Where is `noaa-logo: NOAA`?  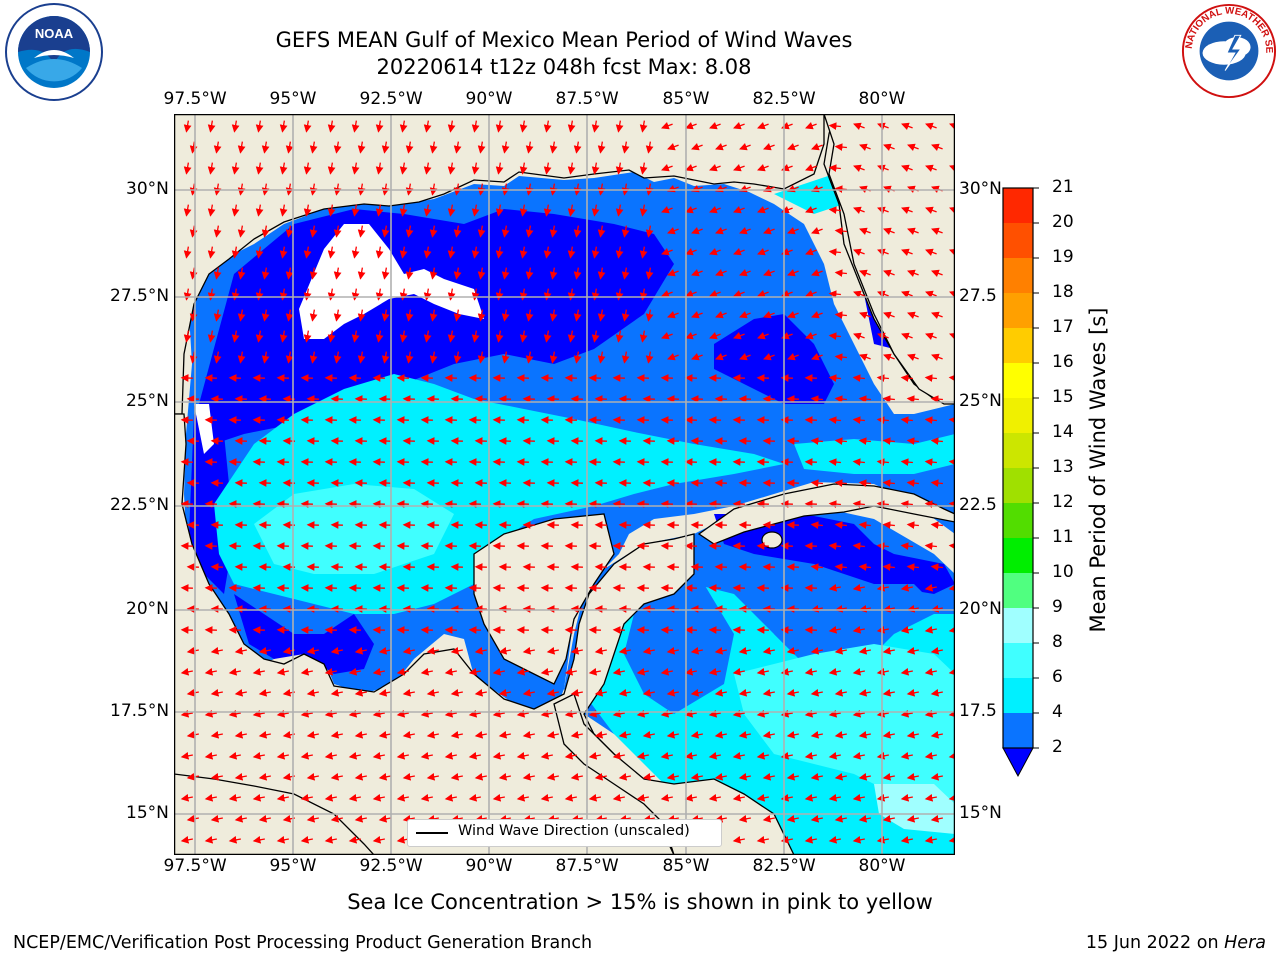 noaa-logo: NOAA is located at coordinates (54, 52).